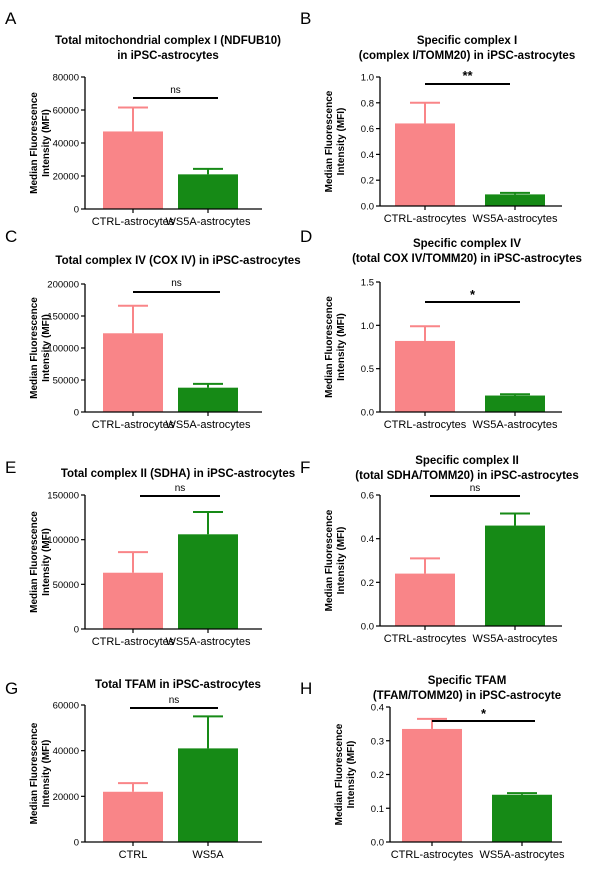  I want to click on chart-title-line: Specific complex I, so click(467, 41).